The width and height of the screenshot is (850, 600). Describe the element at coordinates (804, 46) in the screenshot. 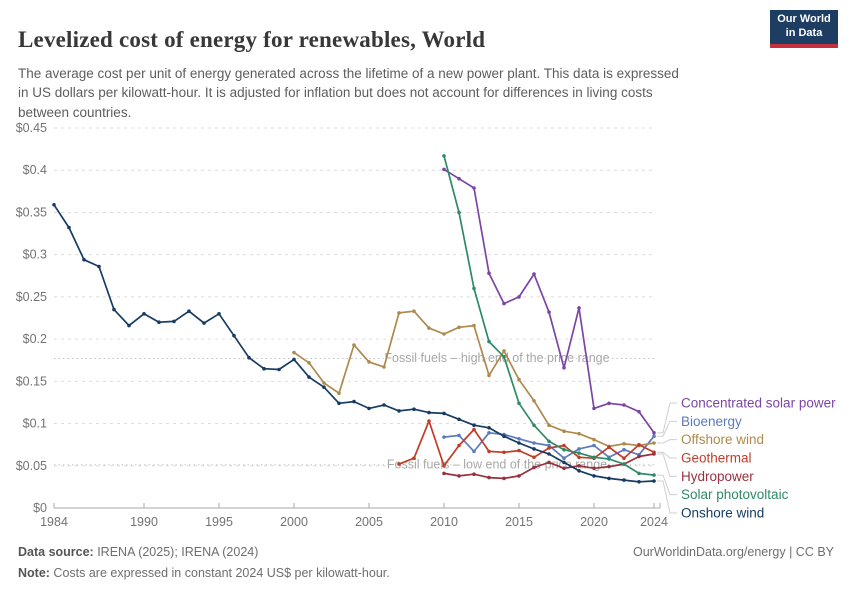

I see `owid-logo-accent-bar` at that location.